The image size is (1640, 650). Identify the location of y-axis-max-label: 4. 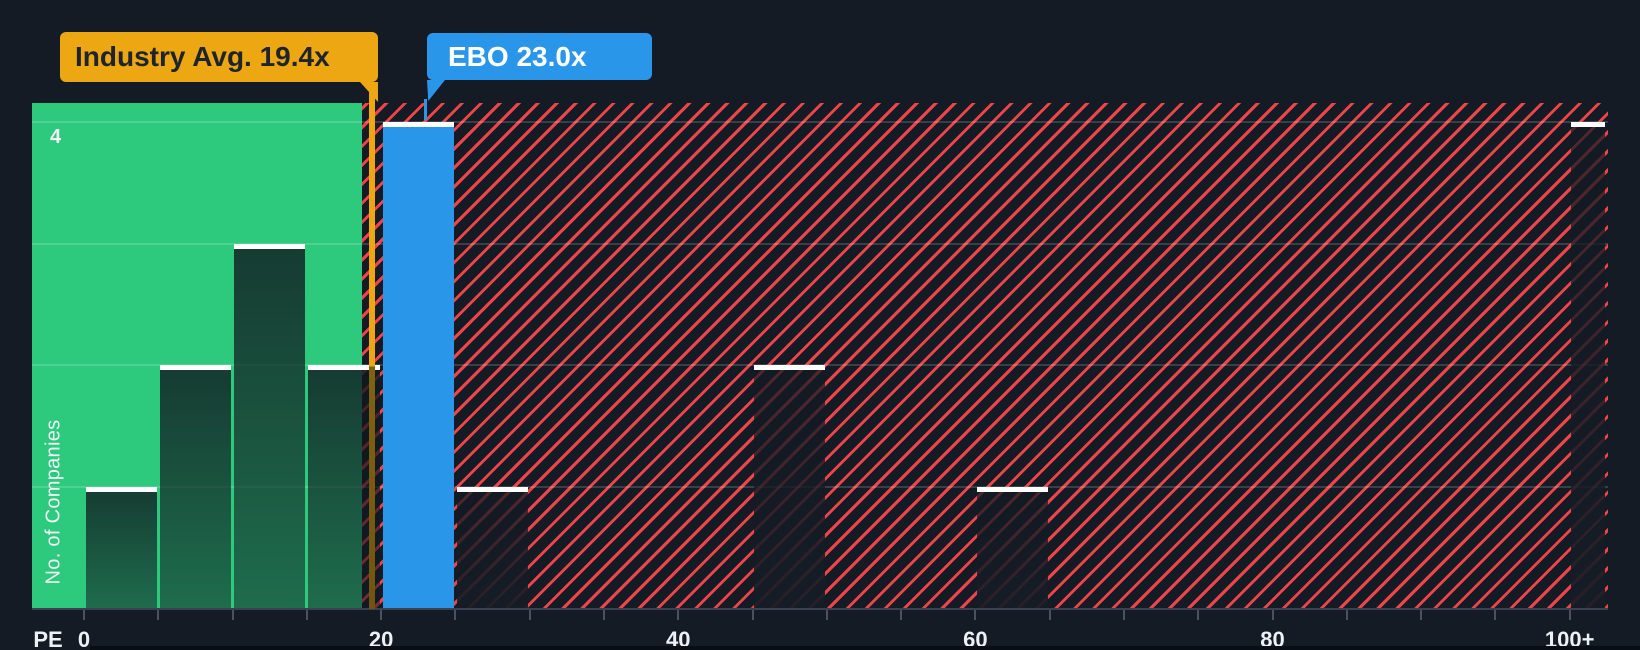
(56, 137).